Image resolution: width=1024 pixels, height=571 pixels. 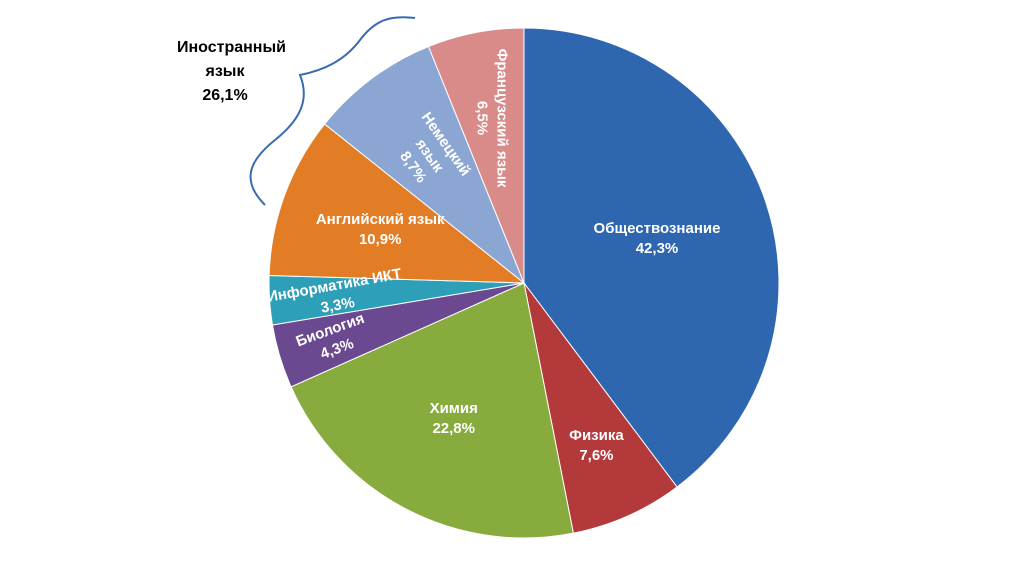 I want to click on annotation-value: 26,1%, so click(x=225, y=95).